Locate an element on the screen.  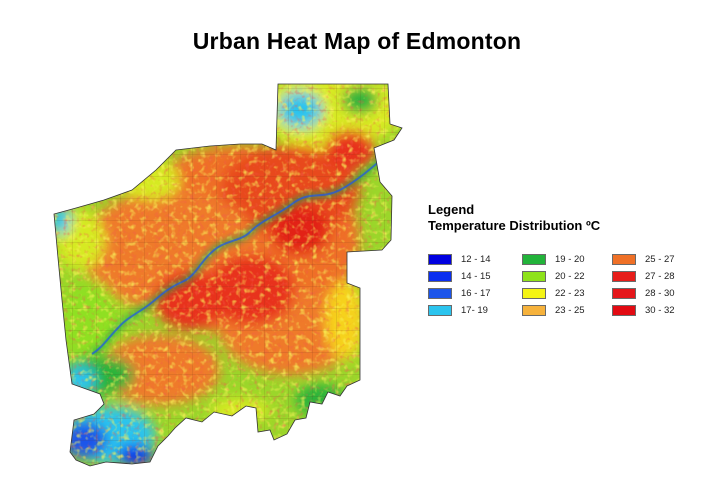
legend-label: 22 - 23 is located at coordinates (570, 293).